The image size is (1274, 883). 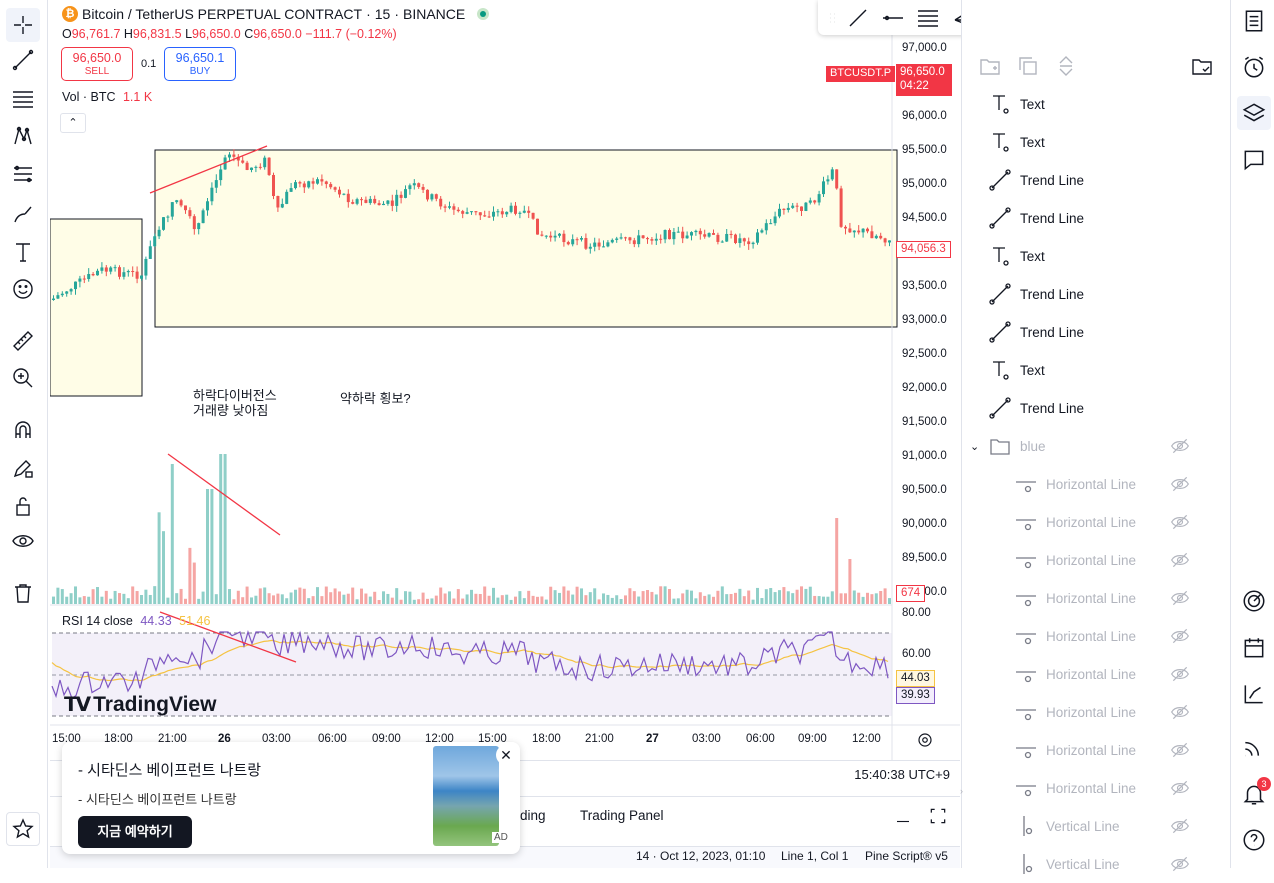 What do you see at coordinates (361, 200) in the screenshot?
I see `candle-body` at bounding box center [361, 200].